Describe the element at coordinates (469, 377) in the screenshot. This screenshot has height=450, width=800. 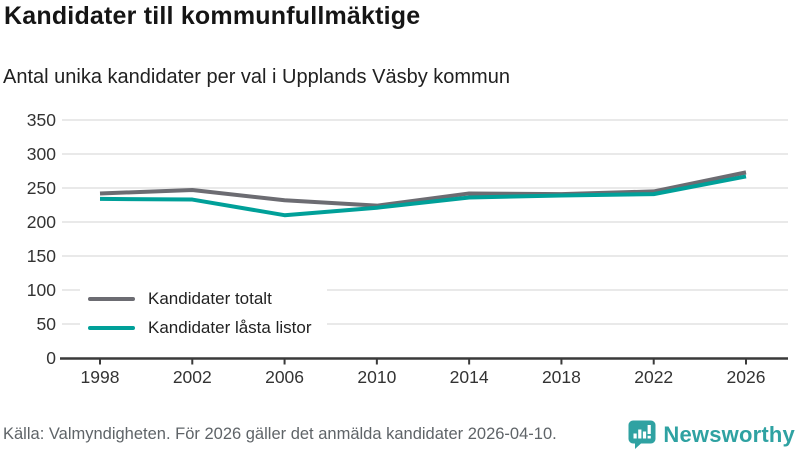
I see `x-tick-label: 2014` at that location.